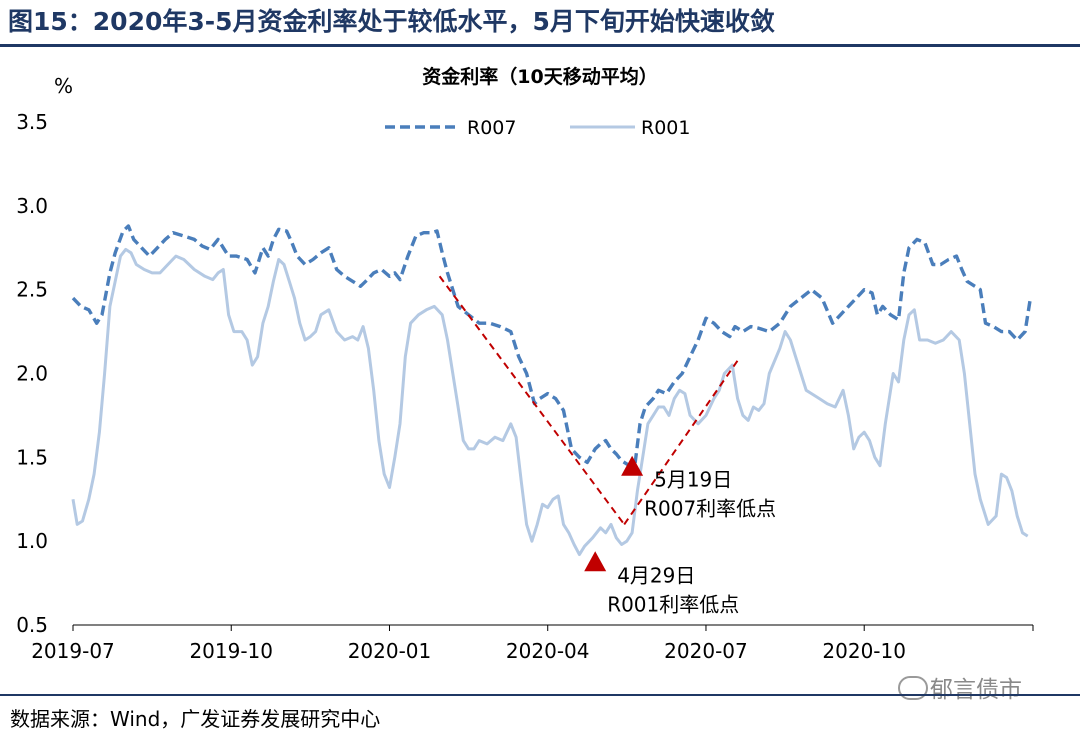 Image resolution: width=1080 pixels, height=737 pixels. I want to click on y-tick-label: 1.5, so click(32, 457).